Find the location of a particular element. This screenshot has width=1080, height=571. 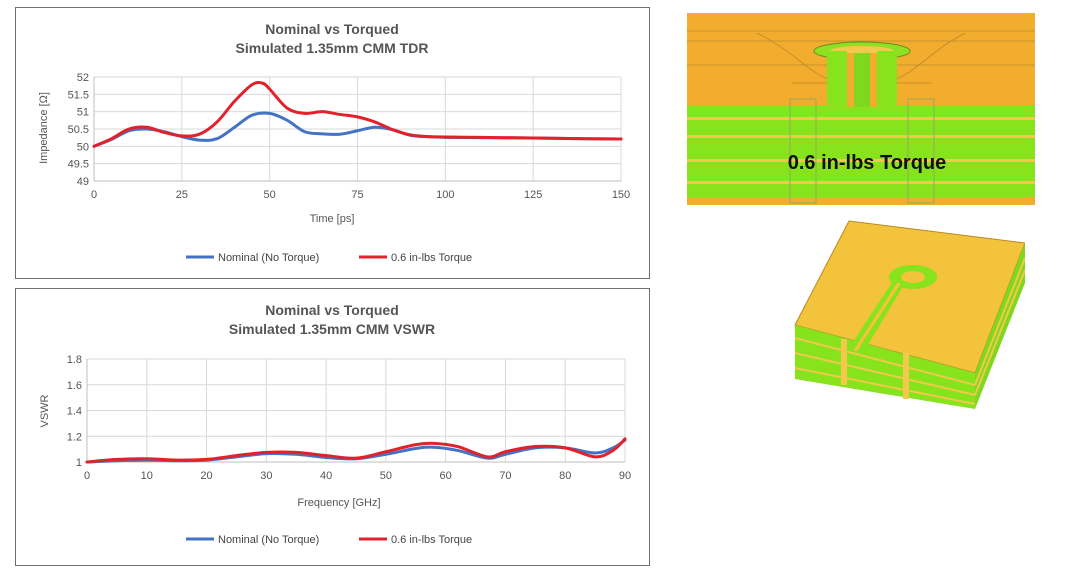

vswr-x-tick-label: 10 is located at coordinates (147, 476).